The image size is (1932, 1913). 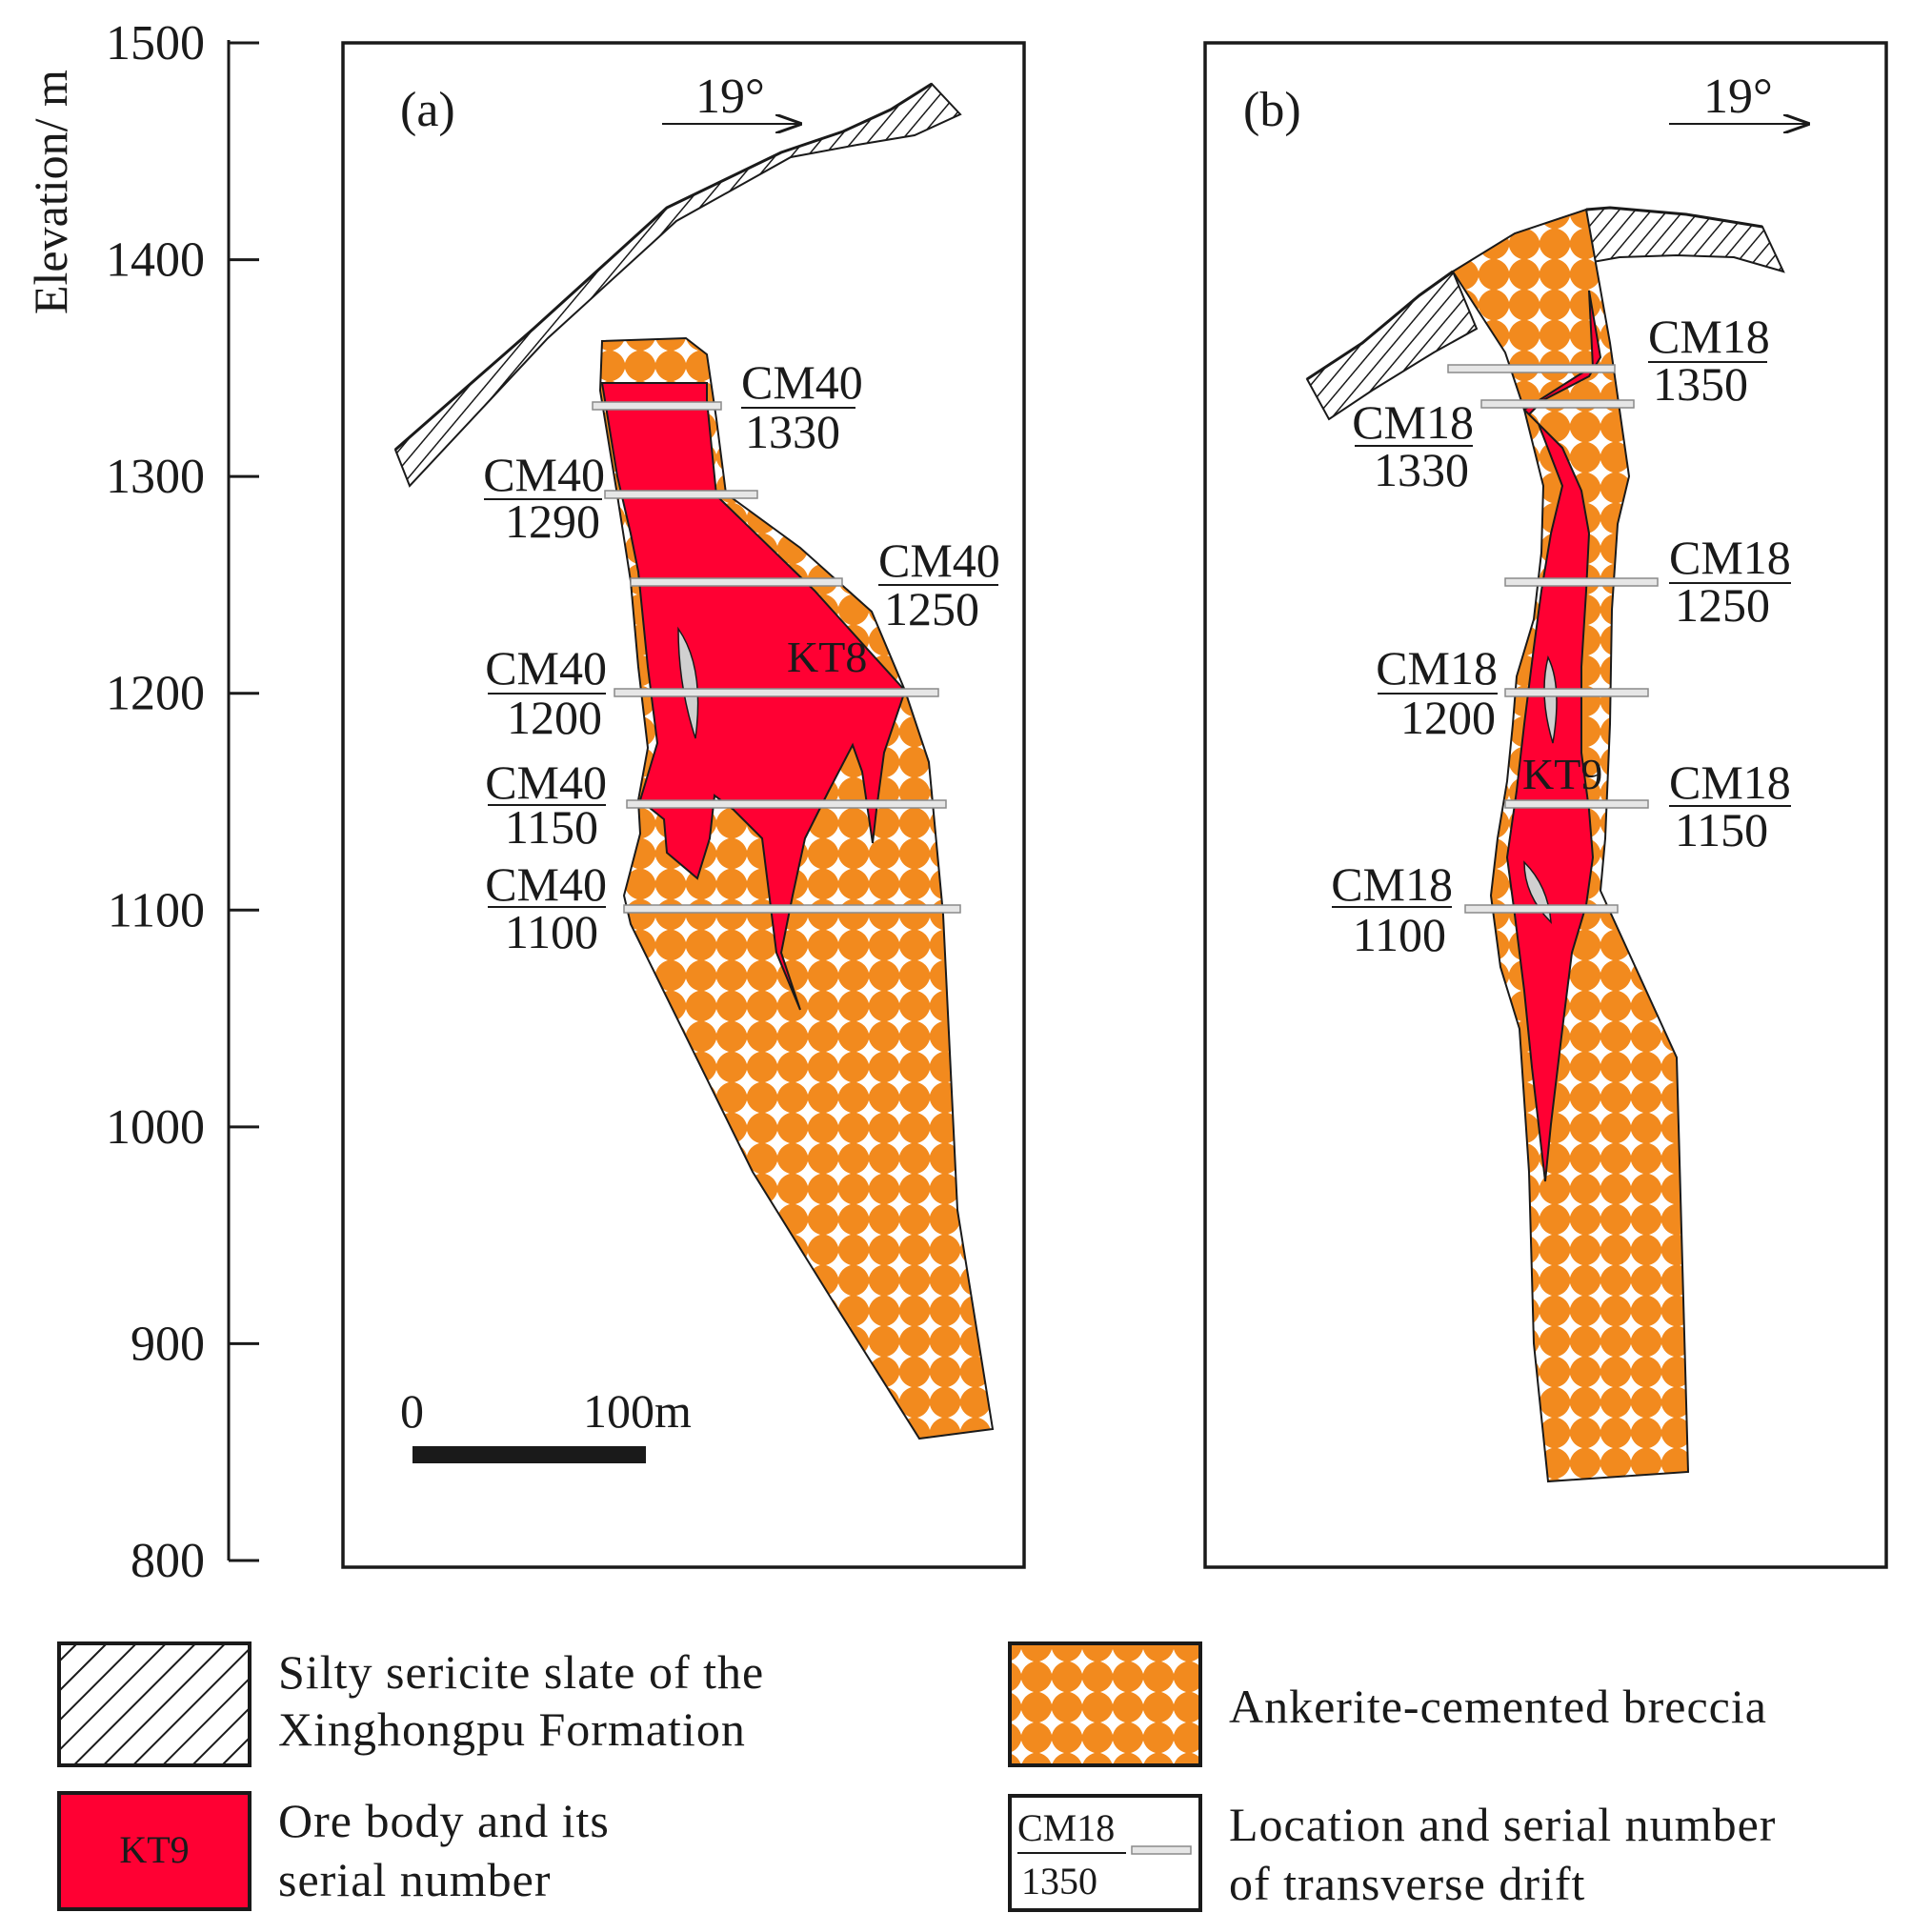 I want to click on scale-bar-line, so click(x=529, y=1454).